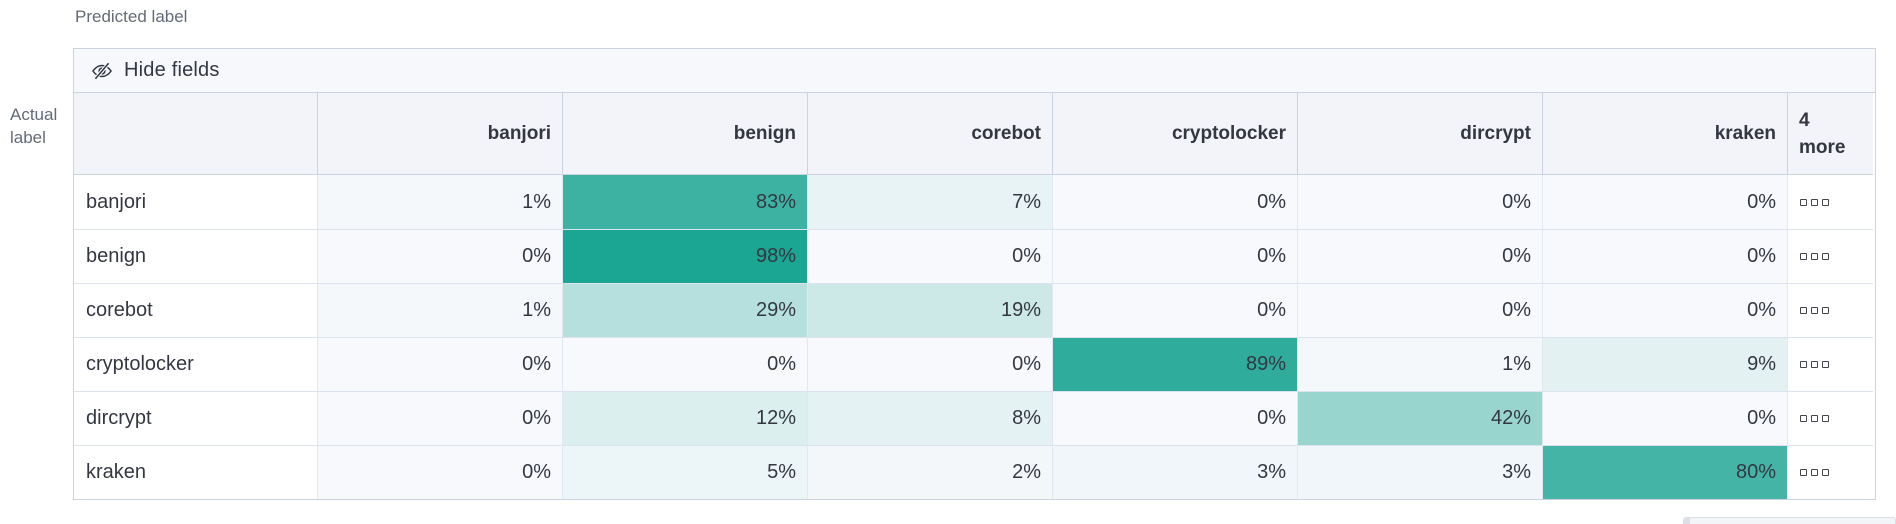 The image size is (1896, 524). Describe the element at coordinates (684, 134) in the screenshot. I see `column-header-benign: benign` at that location.